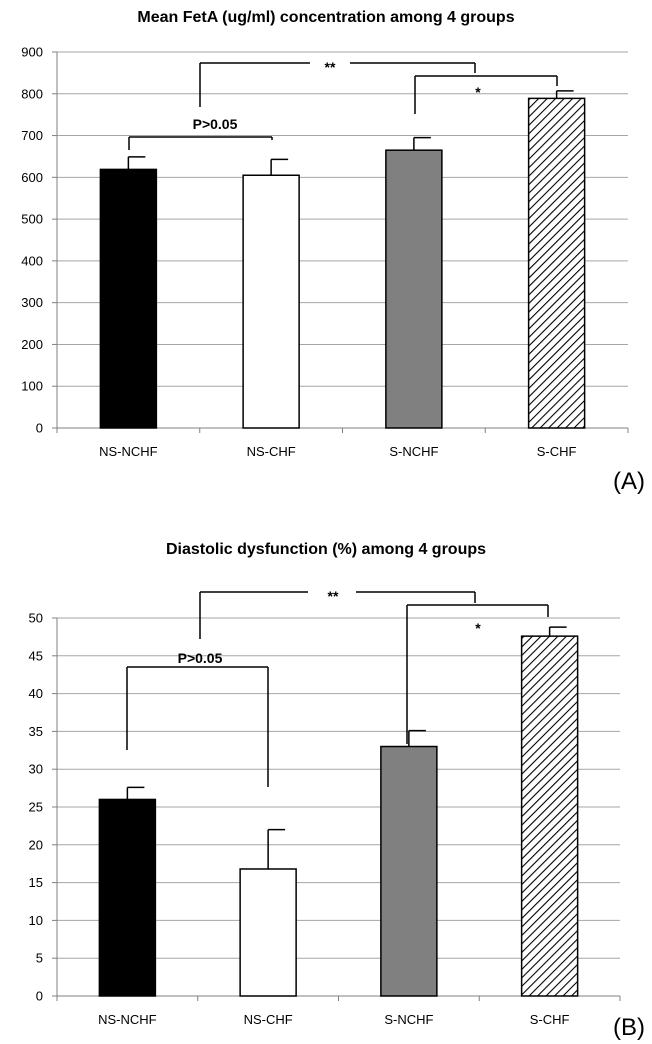 The image size is (652, 1044). Describe the element at coordinates (32, 135) in the screenshot. I see `y-tick-label: 700` at that location.